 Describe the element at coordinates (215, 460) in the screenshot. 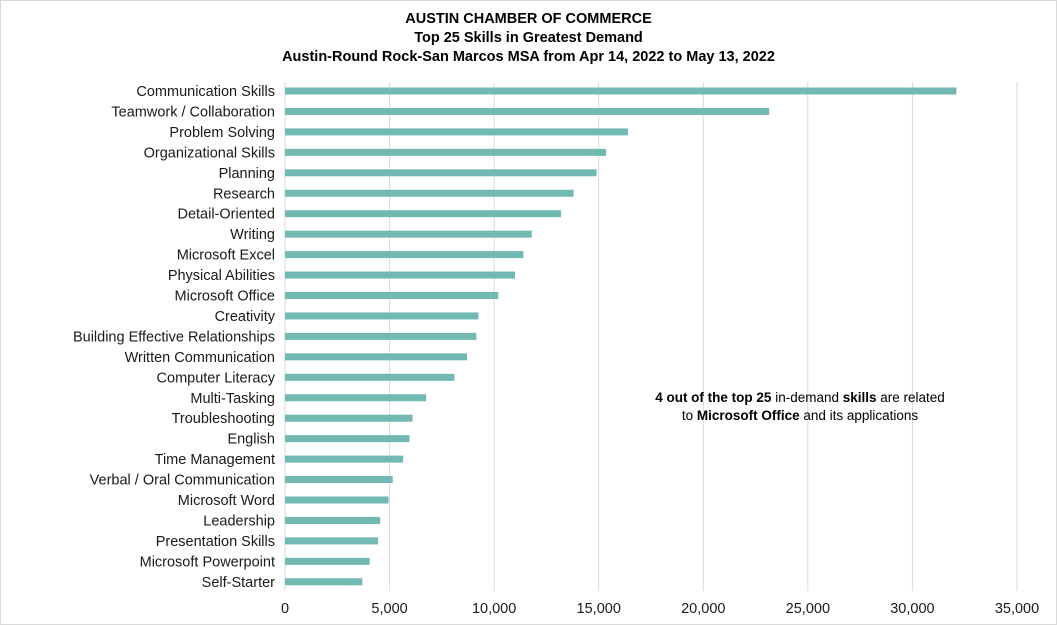

I see `category-label: Time Management` at that location.